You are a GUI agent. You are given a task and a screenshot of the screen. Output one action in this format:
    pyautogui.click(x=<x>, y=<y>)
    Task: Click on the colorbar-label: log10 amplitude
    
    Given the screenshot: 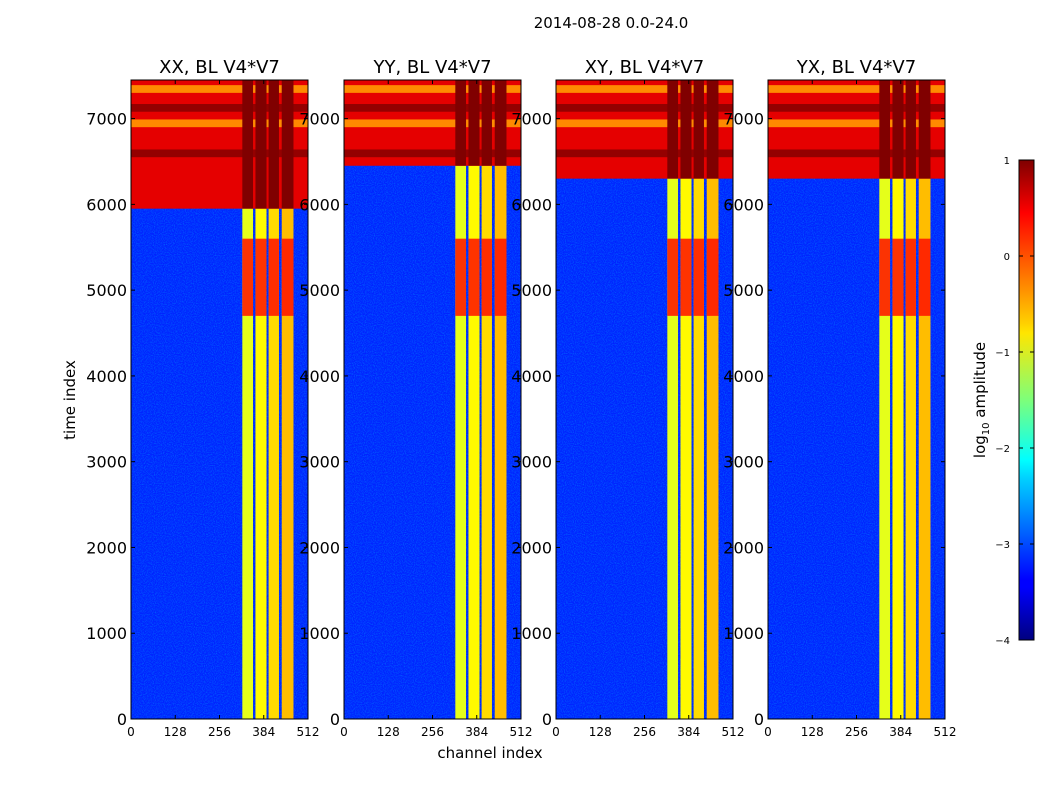 What is the action you would take?
    pyautogui.click(x=981, y=400)
    